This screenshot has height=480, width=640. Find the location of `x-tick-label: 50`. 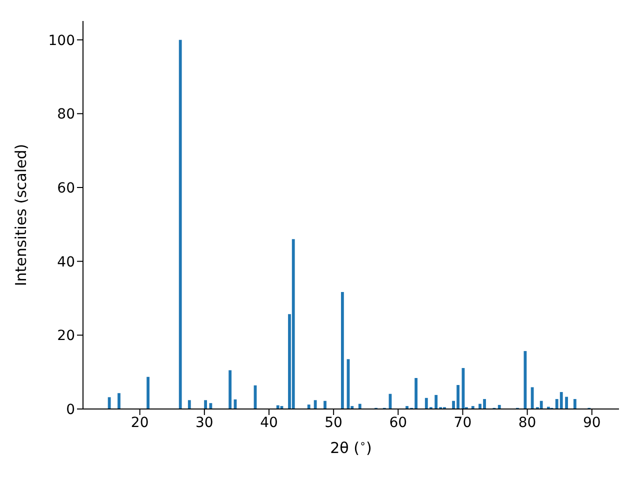

x-tick-label: 50 is located at coordinates (333, 422).